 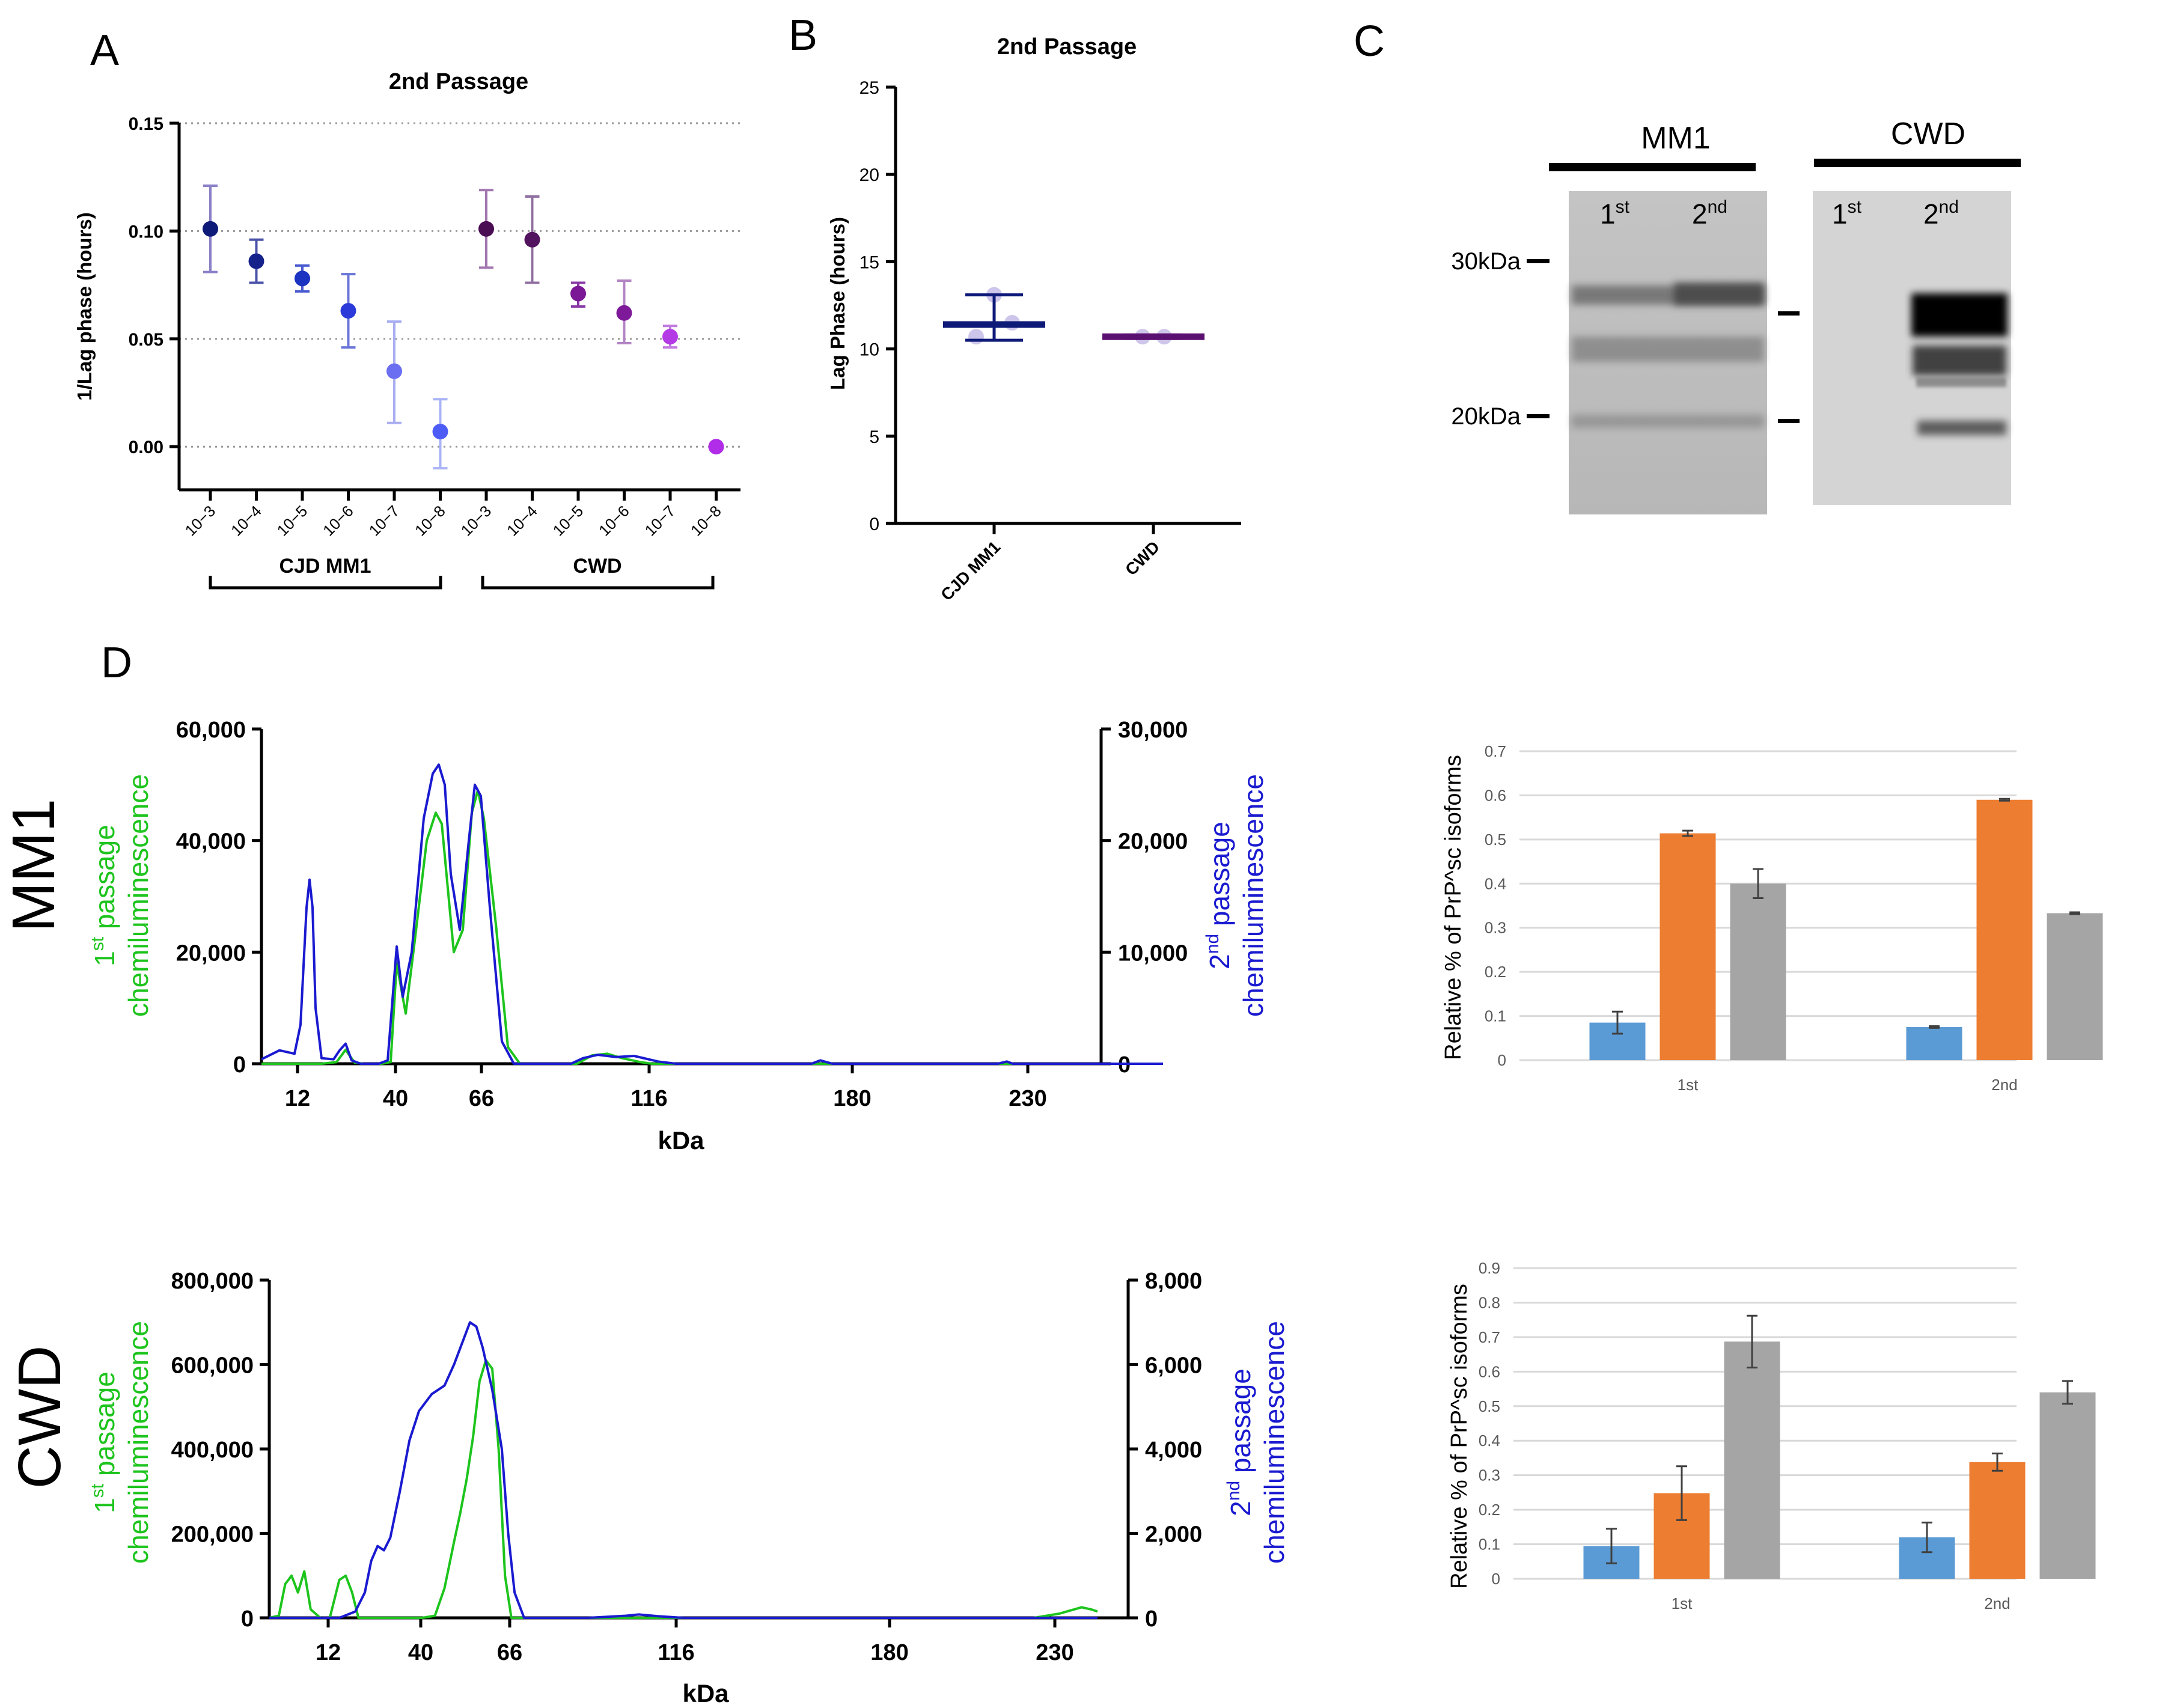 I want to click on dmm1-left-ylabel: 1st passage chemiluminescence, so click(x=121, y=896).